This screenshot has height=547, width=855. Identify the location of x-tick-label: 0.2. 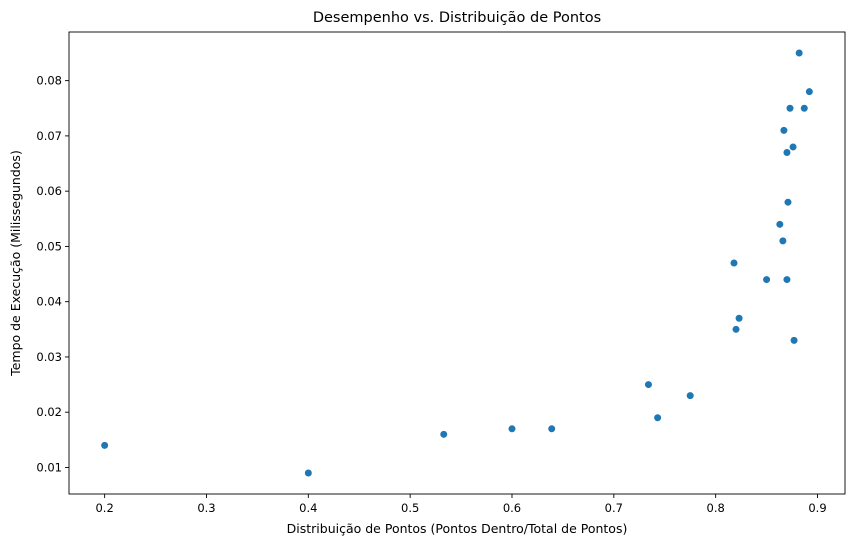
(104, 508).